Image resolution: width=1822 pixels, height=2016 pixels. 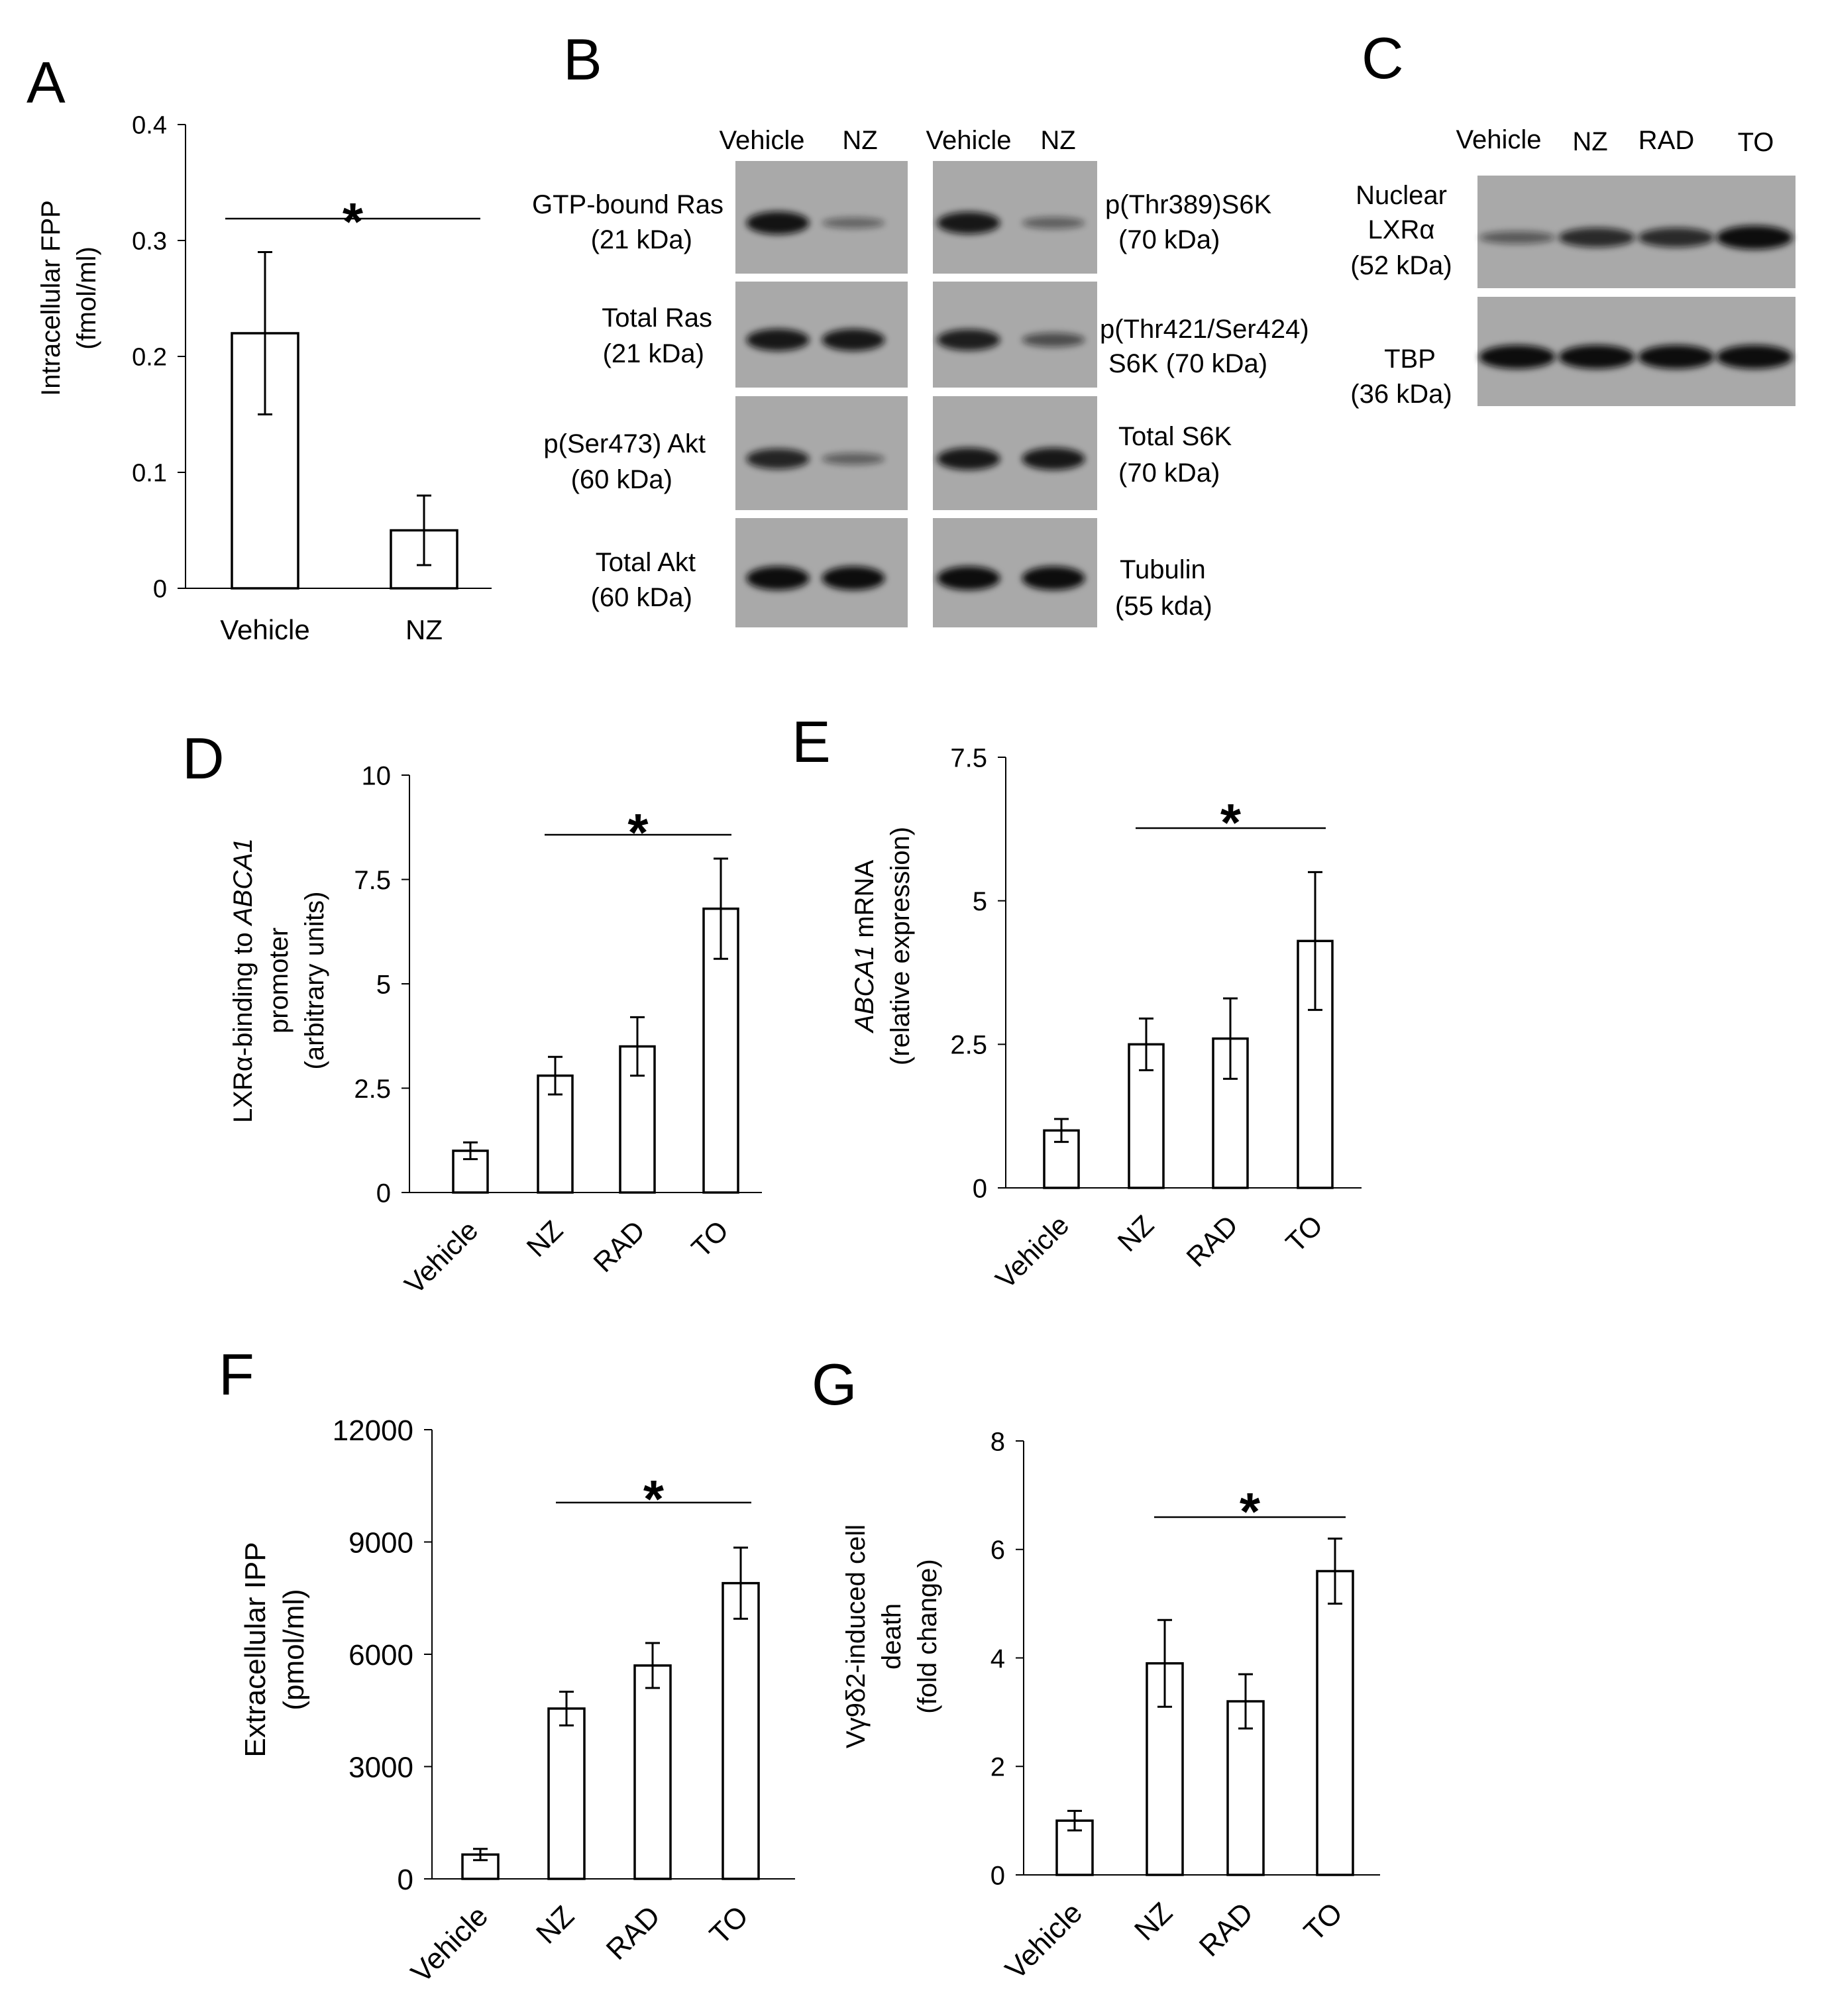 What do you see at coordinates (294, 1649) in the screenshot?
I see `ylabel-line: (pmol/ml)` at bounding box center [294, 1649].